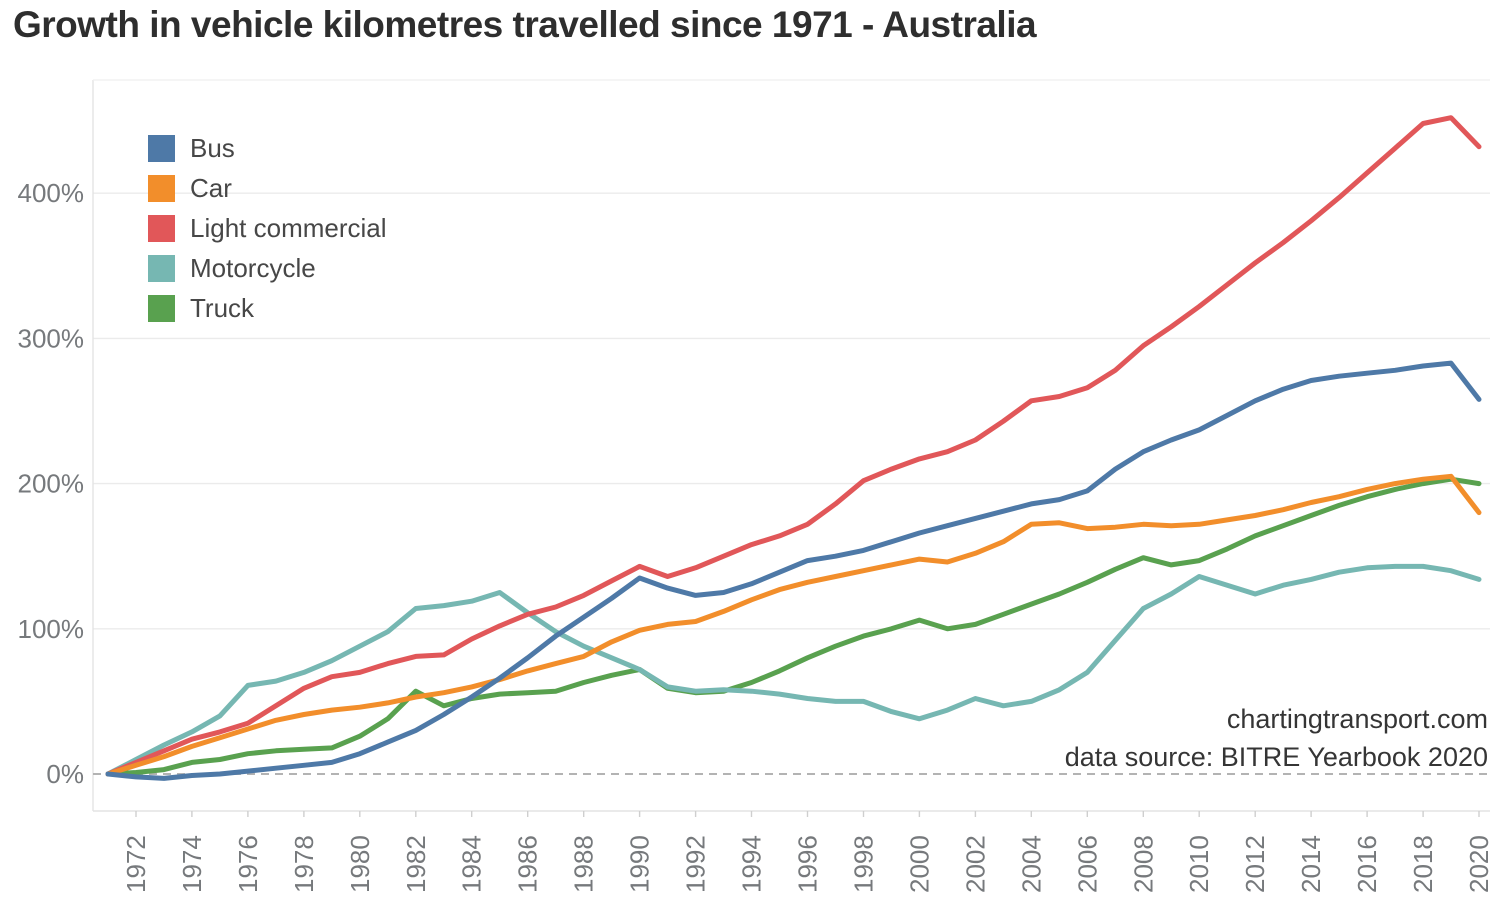 The height and width of the screenshot is (897, 1497). I want to click on x-tick-label: 2016, so click(1367, 864).